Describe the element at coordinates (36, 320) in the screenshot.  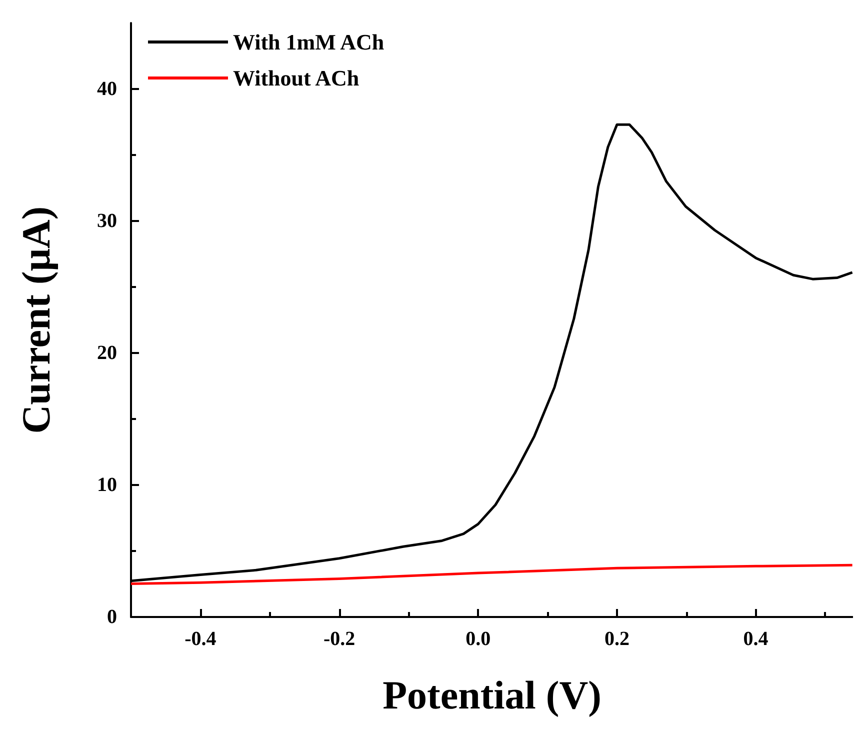
I see `y-axis-title: Current (μA)` at that location.